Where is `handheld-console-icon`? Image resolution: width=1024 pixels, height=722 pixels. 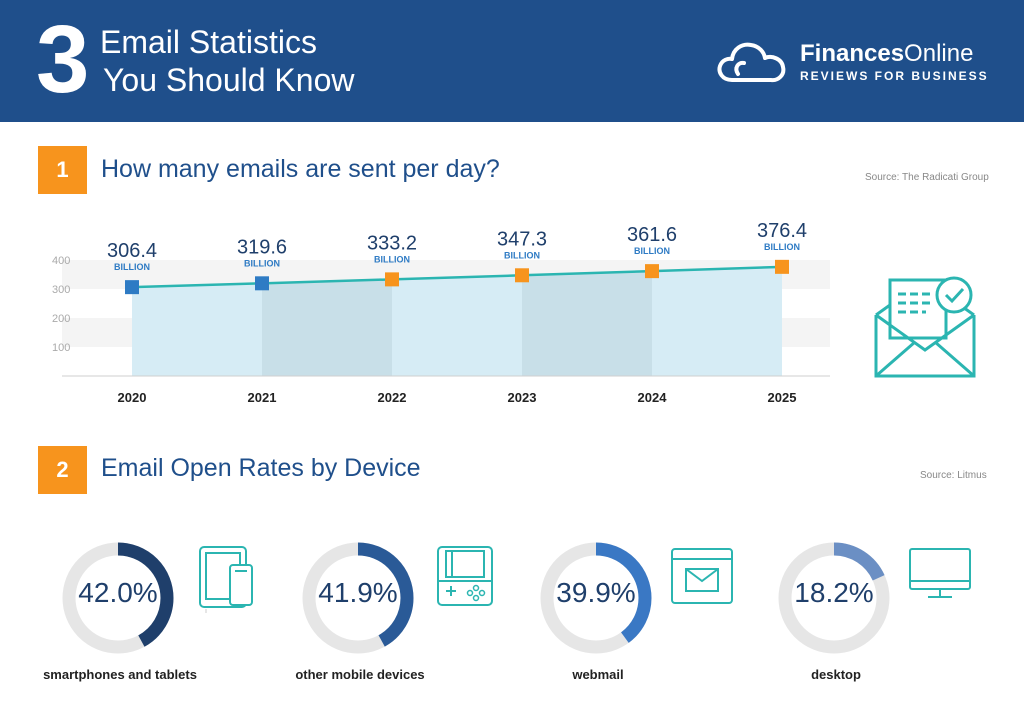
handheld-console-icon is located at coordinates (465, 576).